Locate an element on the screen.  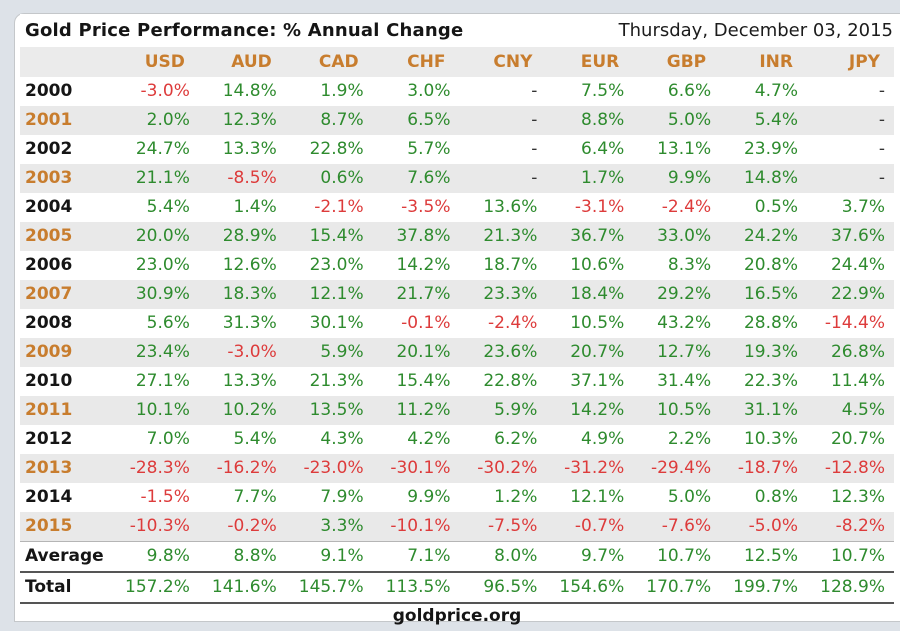
value-cell: 36.7% is located at coordinates (597, 236).